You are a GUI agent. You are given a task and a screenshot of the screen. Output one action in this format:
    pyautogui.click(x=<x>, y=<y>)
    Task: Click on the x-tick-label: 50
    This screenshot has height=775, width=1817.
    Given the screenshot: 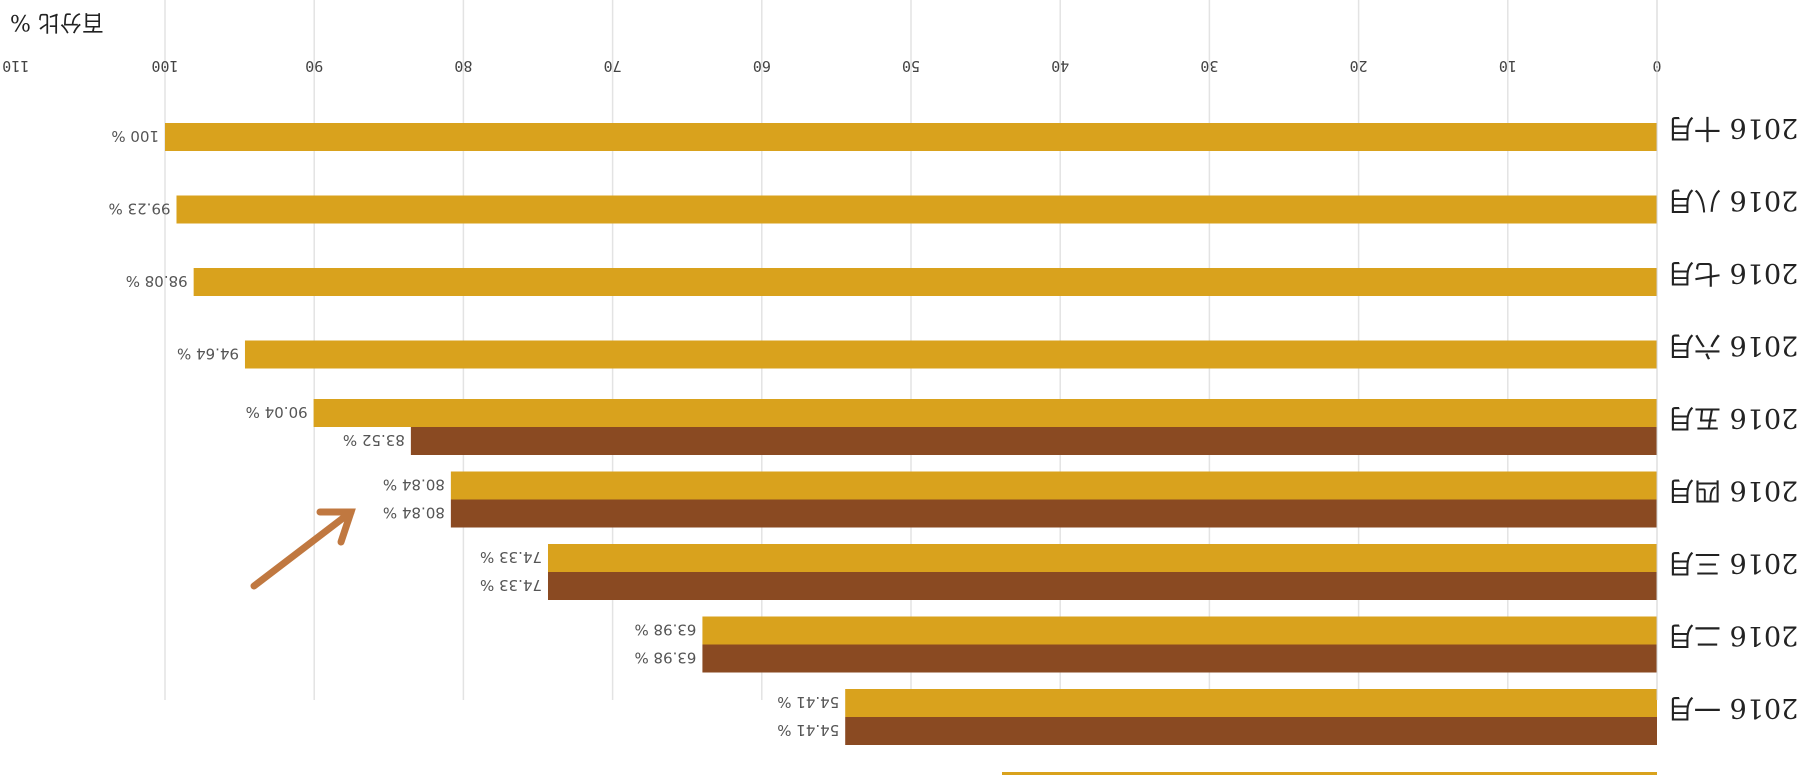 What is the action you would take?
    pyautogui.click(x=911, y=66)
    